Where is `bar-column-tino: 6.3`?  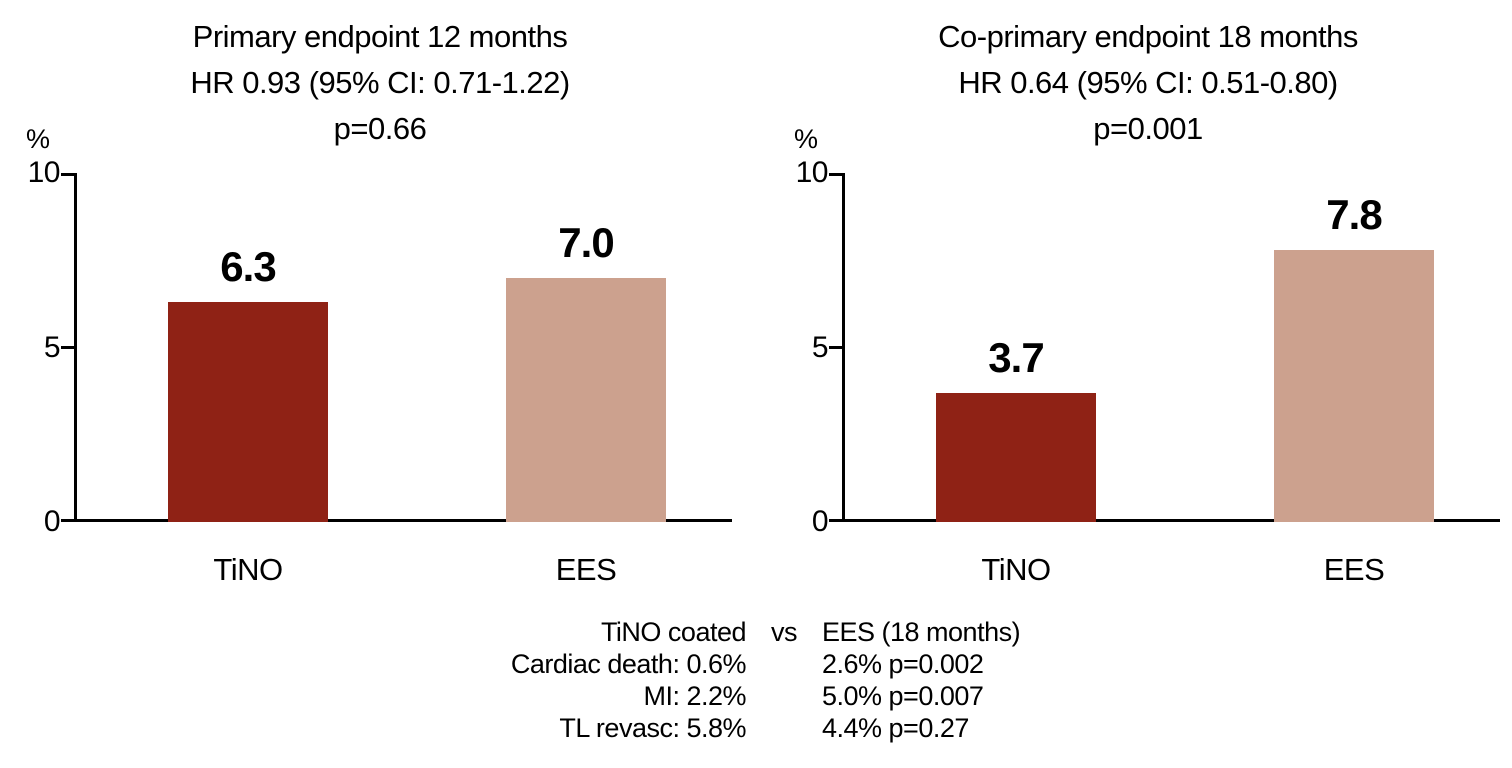 bar-column-tino: 6.3 is located at coordinates (248, 347).